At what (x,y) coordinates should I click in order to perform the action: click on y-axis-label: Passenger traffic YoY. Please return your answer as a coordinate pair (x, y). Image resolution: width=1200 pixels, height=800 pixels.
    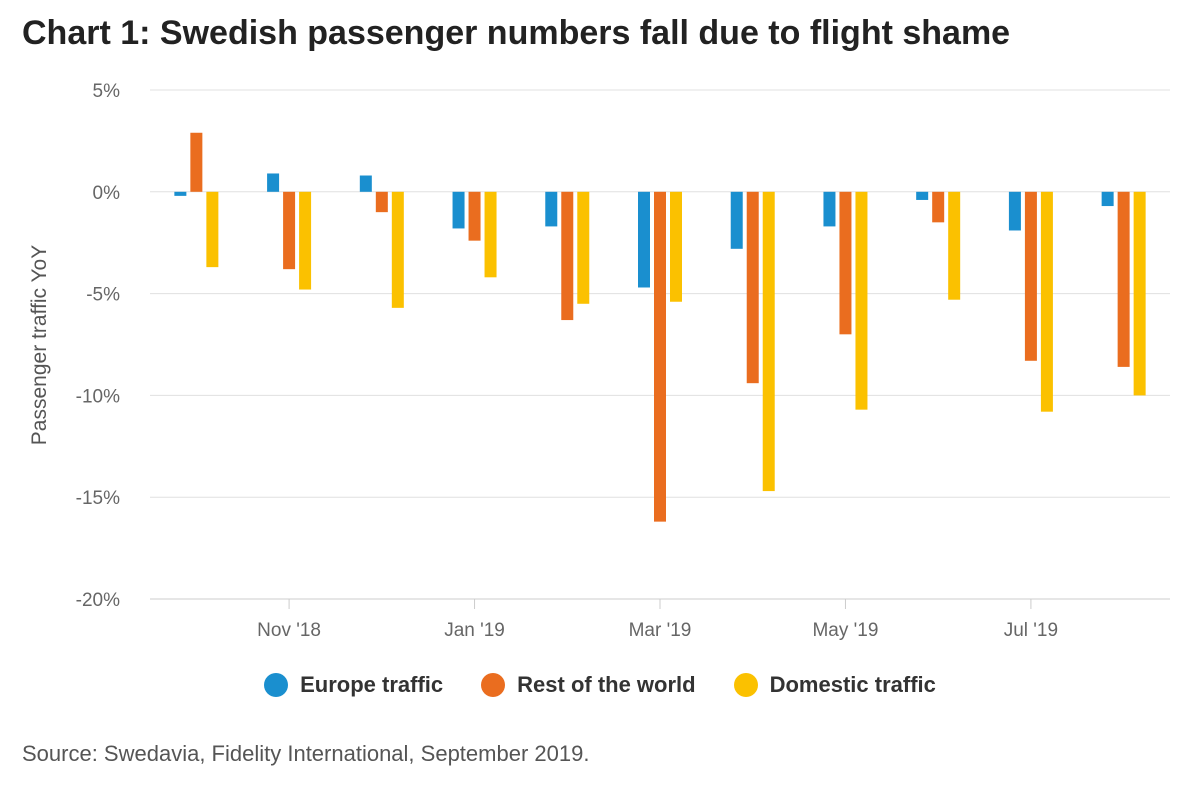
    Looking at the image, I should click on (39, 345).